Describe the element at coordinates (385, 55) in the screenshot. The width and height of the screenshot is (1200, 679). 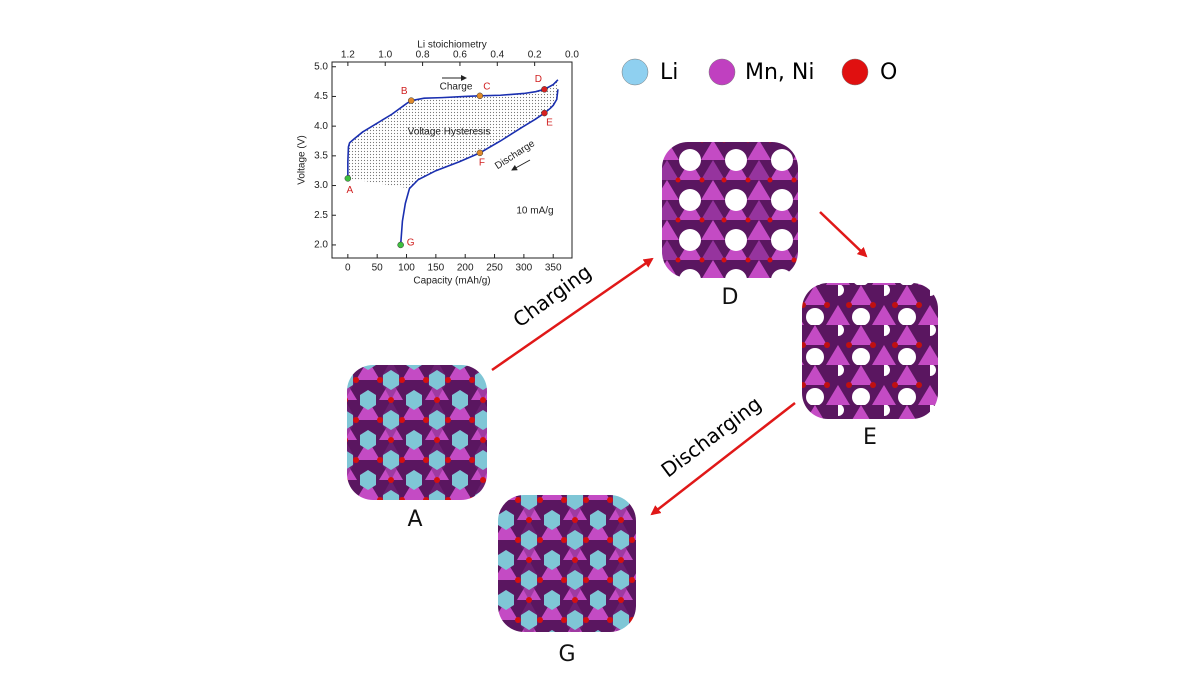
I see `x2-tick-label: 1.0` at that location.